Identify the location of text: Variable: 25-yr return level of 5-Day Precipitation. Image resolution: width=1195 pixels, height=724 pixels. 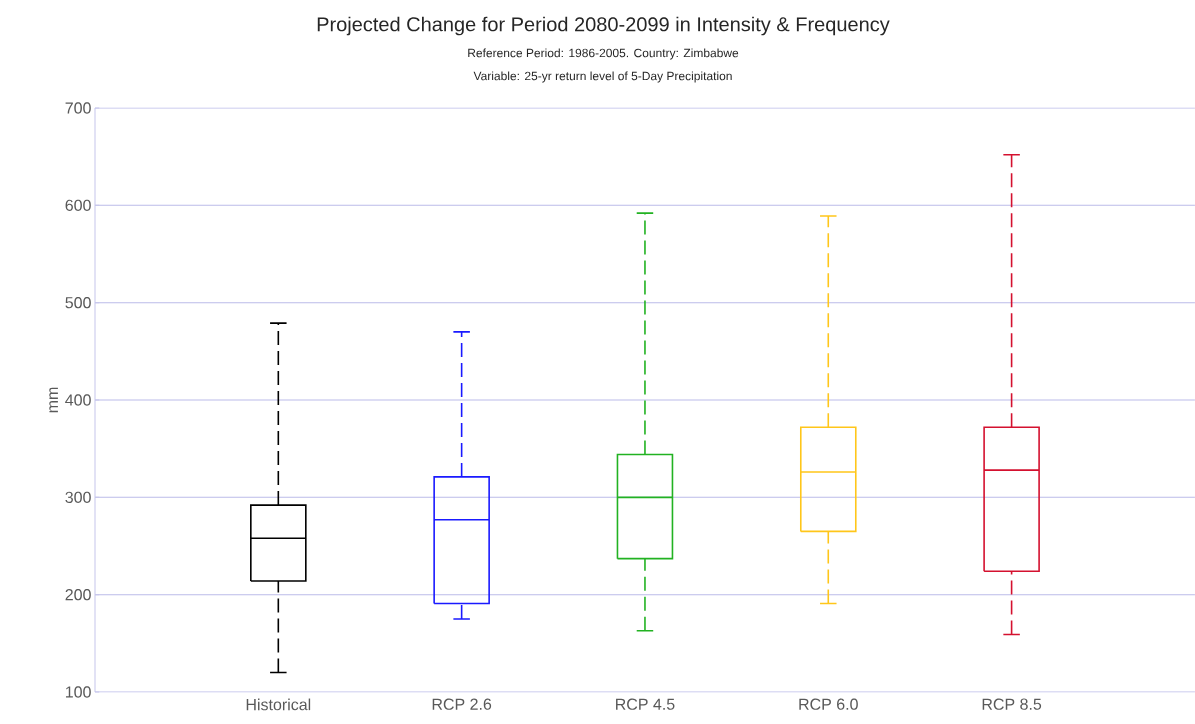
(602, 77).